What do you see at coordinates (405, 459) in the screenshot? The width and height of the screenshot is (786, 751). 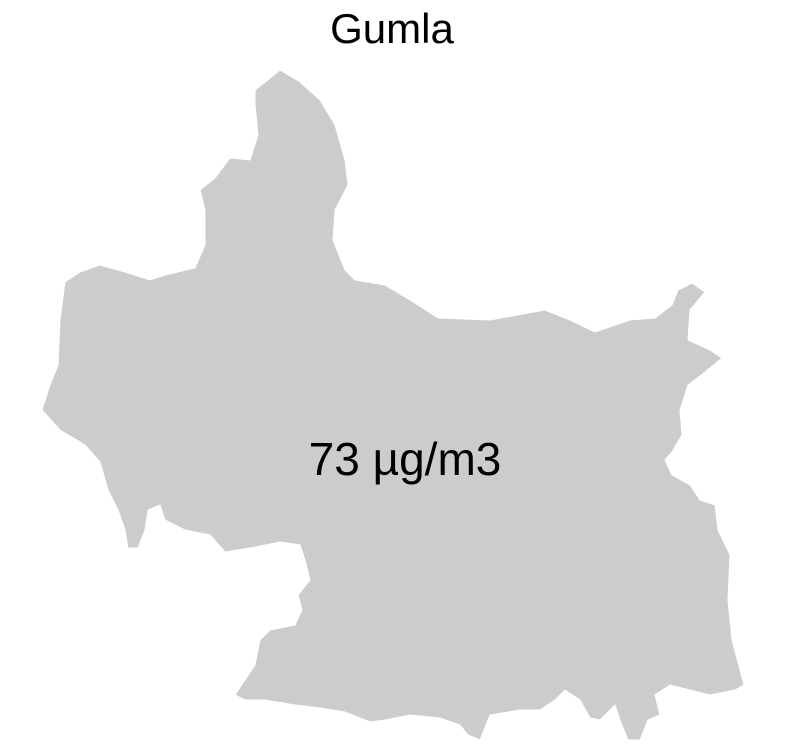 I see `district-label: 73 µg/m3` at bounding box center [405, 459].